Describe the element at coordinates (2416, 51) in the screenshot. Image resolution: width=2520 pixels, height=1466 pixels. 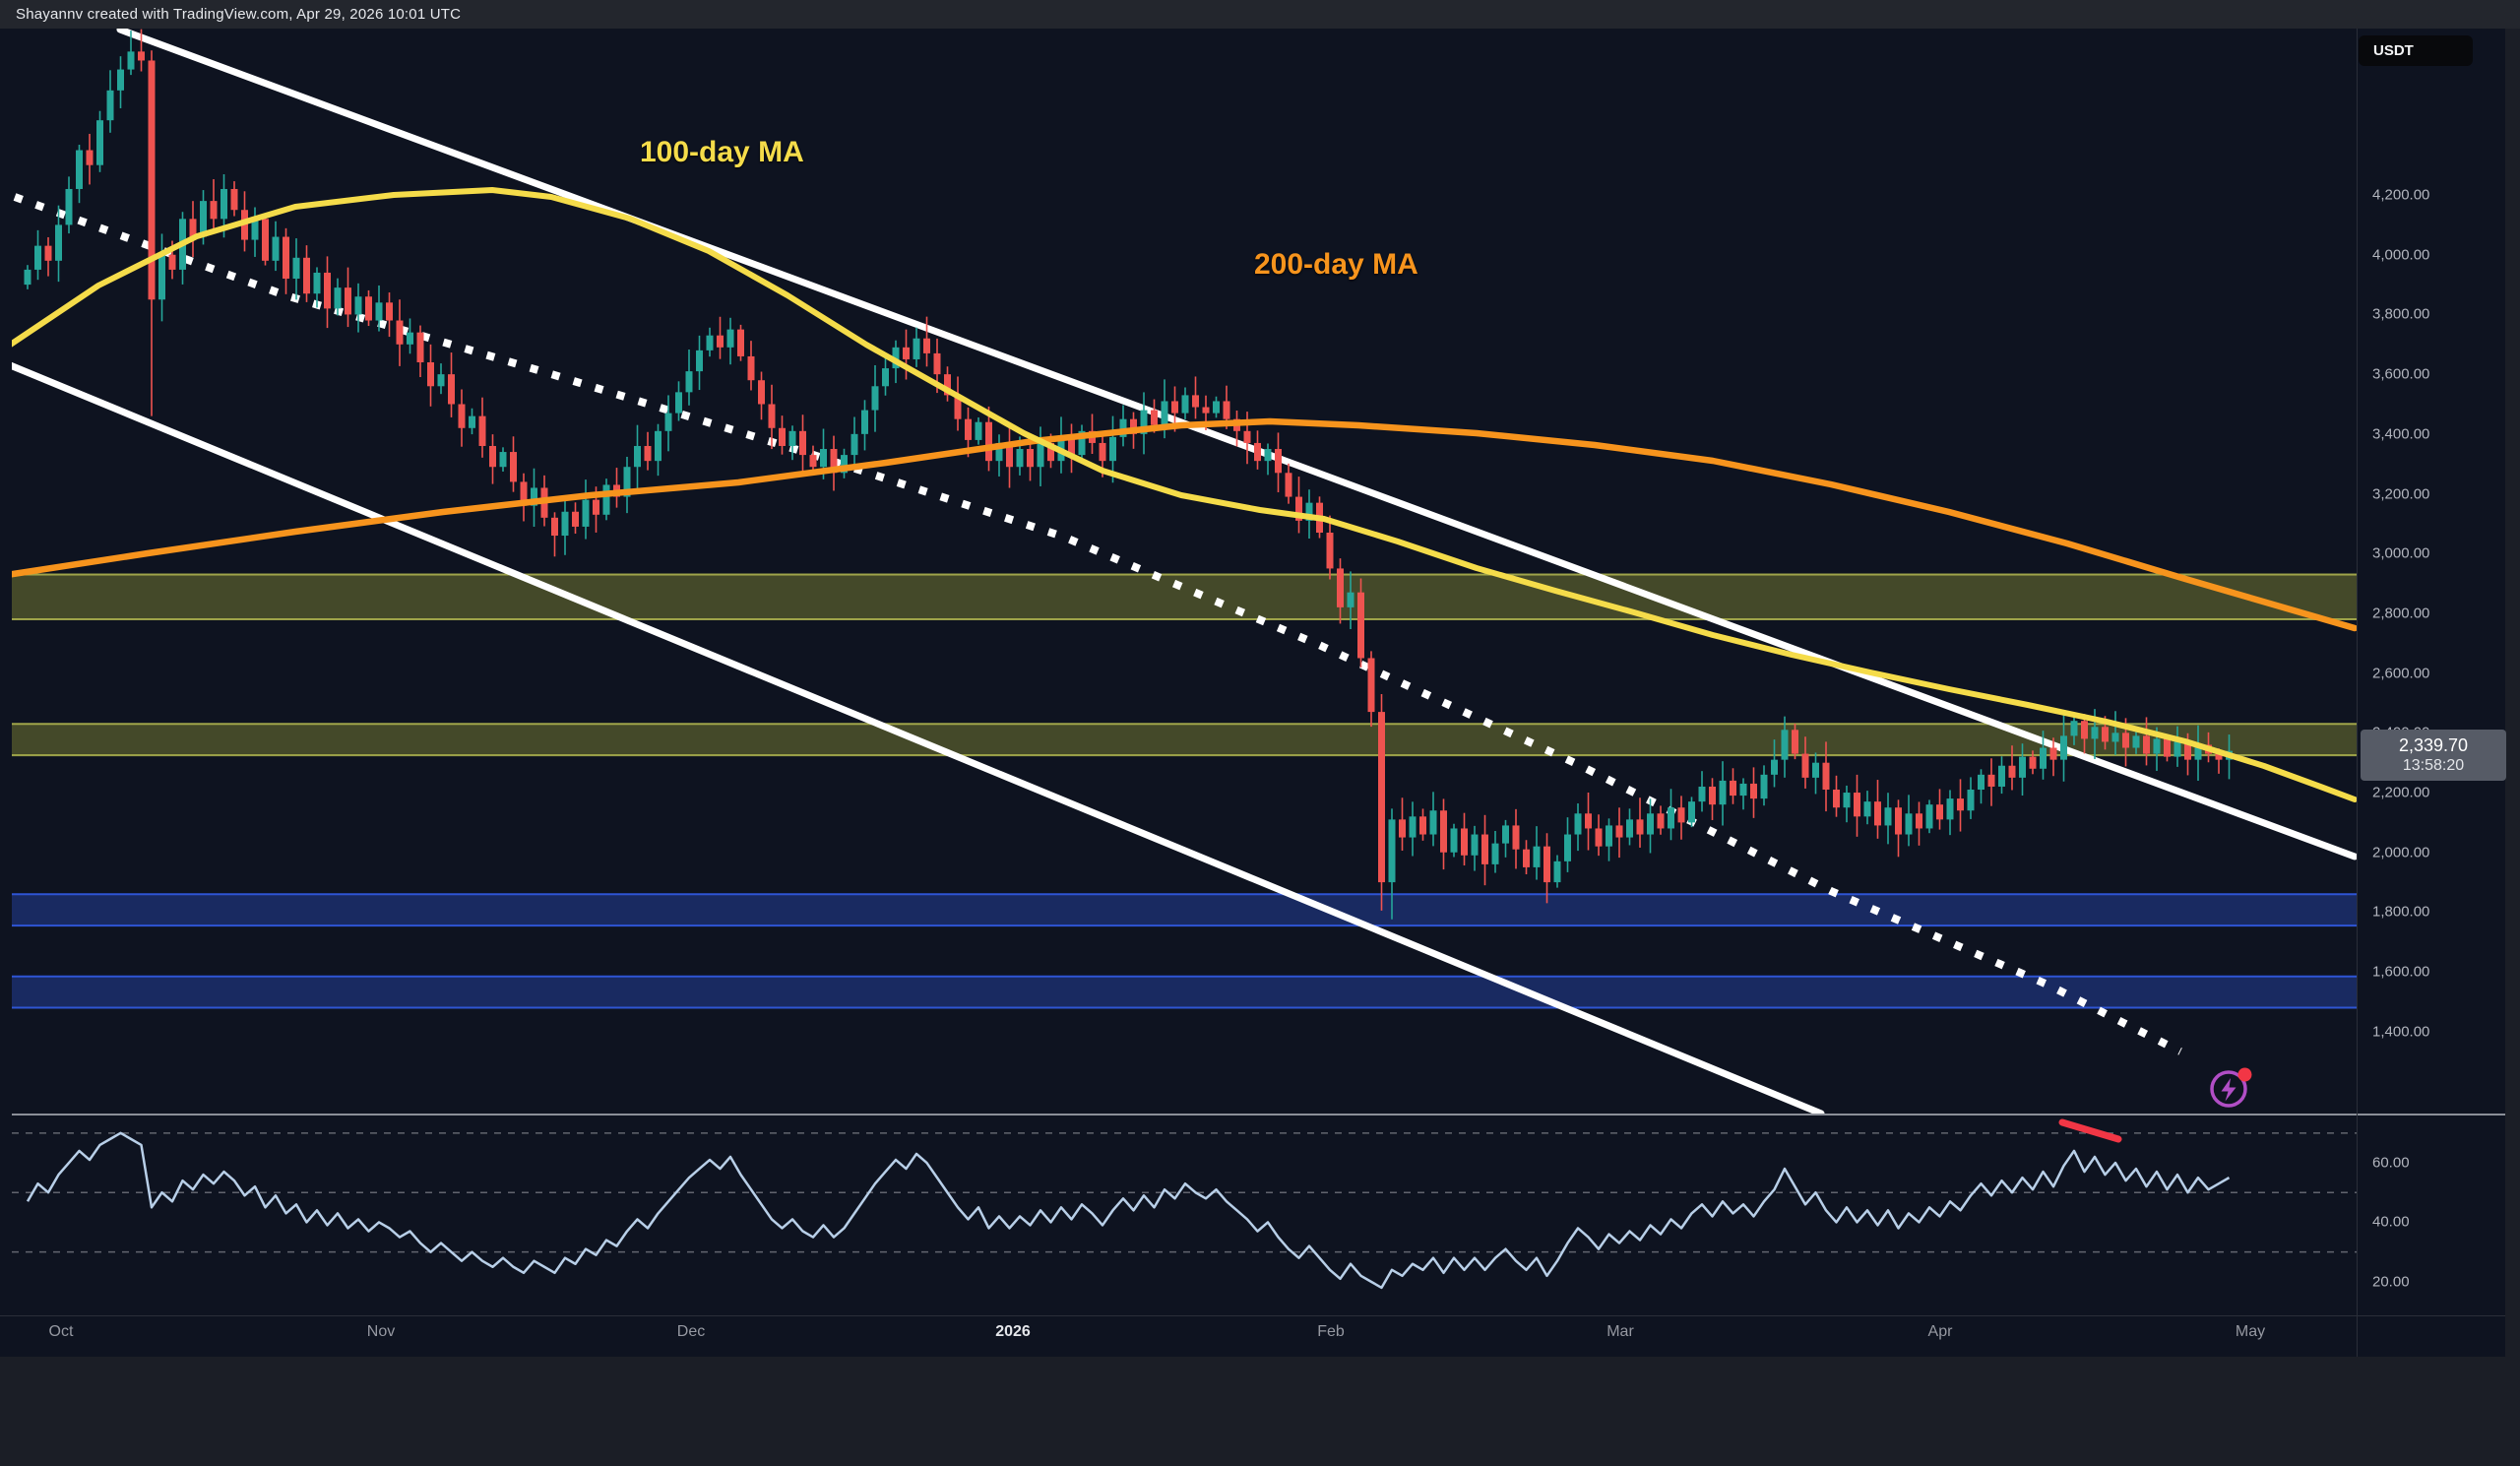
I see `unit-toggle-button: USDT` at that location.